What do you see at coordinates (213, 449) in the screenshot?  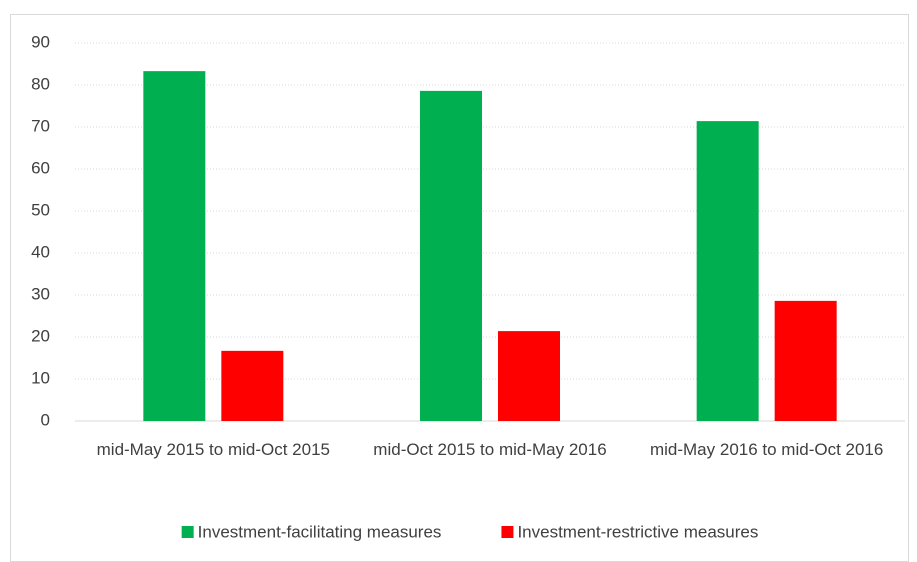 I see `x-tick-label: mid-May 2015 to mid-Oct 2015` at bounding box center [213, 449].